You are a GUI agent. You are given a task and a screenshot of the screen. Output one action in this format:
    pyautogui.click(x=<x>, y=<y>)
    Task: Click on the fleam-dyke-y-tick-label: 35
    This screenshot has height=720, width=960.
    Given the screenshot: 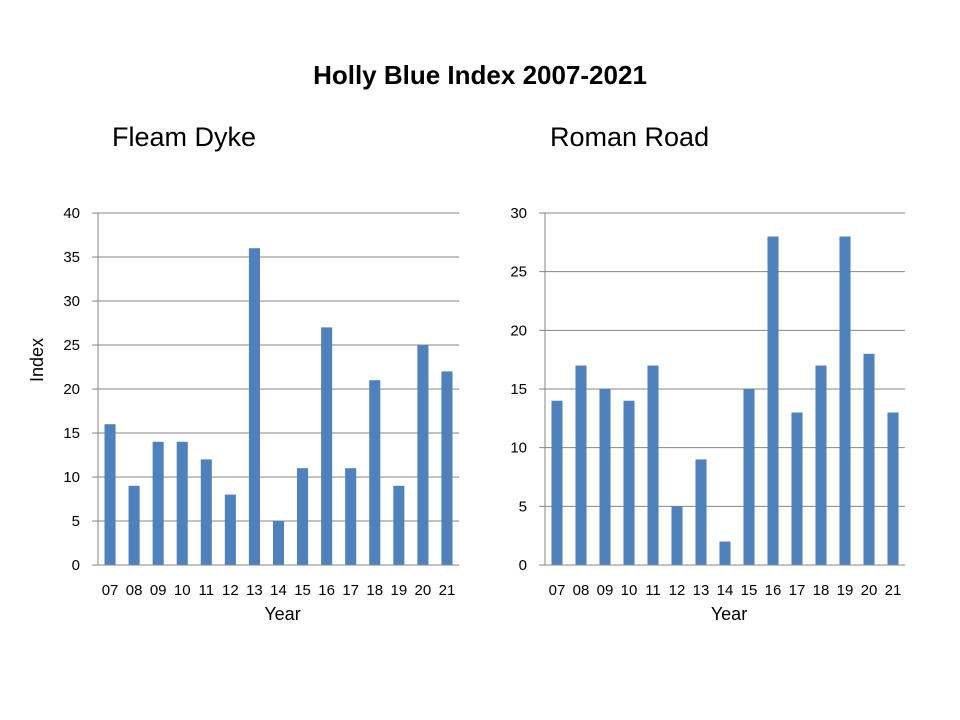 What is the action you would take?
    pyautogui.click(x=71, y=257)
    